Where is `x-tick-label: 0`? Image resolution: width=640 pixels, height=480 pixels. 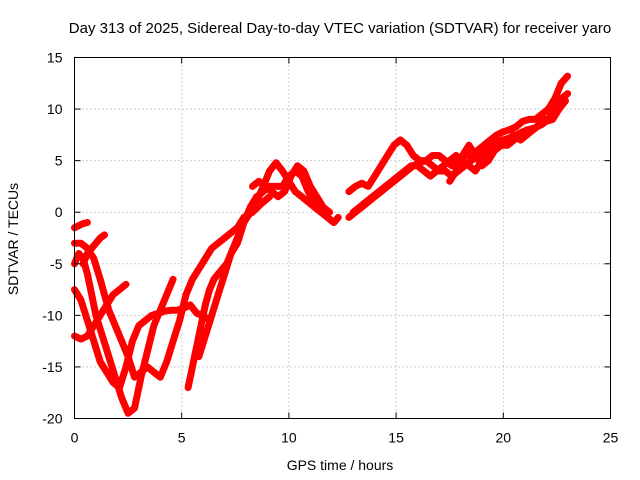
x-tick-label: 0 is located at coordinates (75, 438).